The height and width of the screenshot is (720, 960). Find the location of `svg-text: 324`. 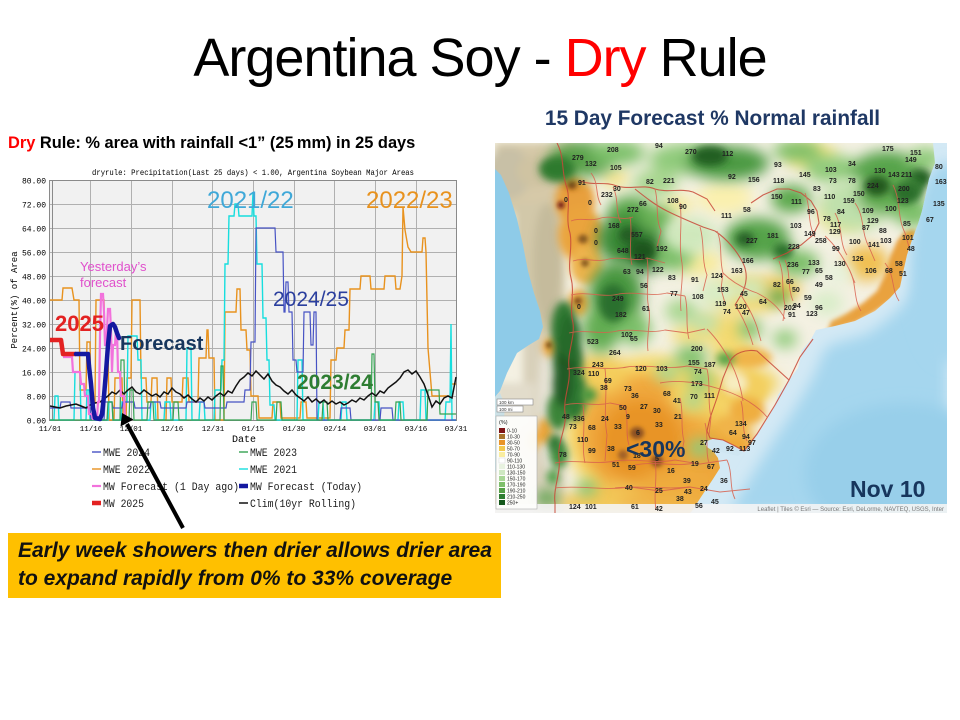

svg-text: 324 is located at coordinates (579, 373).